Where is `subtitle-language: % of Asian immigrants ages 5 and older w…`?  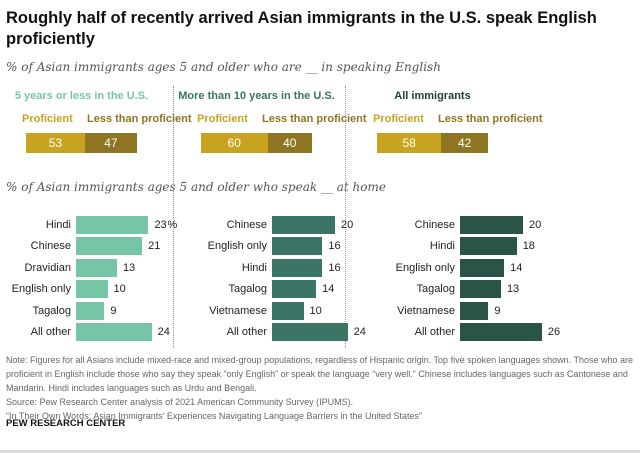 subtitle-language: % of Asian immigrants ages 5 and older w… is located at coordinates (196, 187).